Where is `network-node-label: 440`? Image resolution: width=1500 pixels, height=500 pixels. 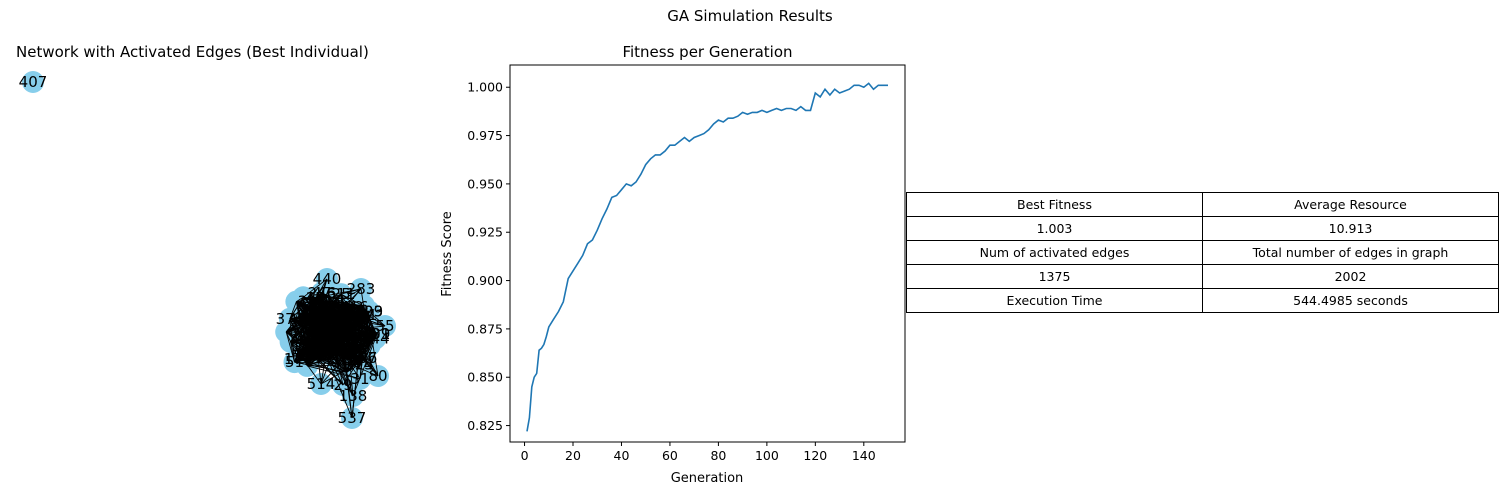 network-node-label: 440 is located at coordinates (327, 279).